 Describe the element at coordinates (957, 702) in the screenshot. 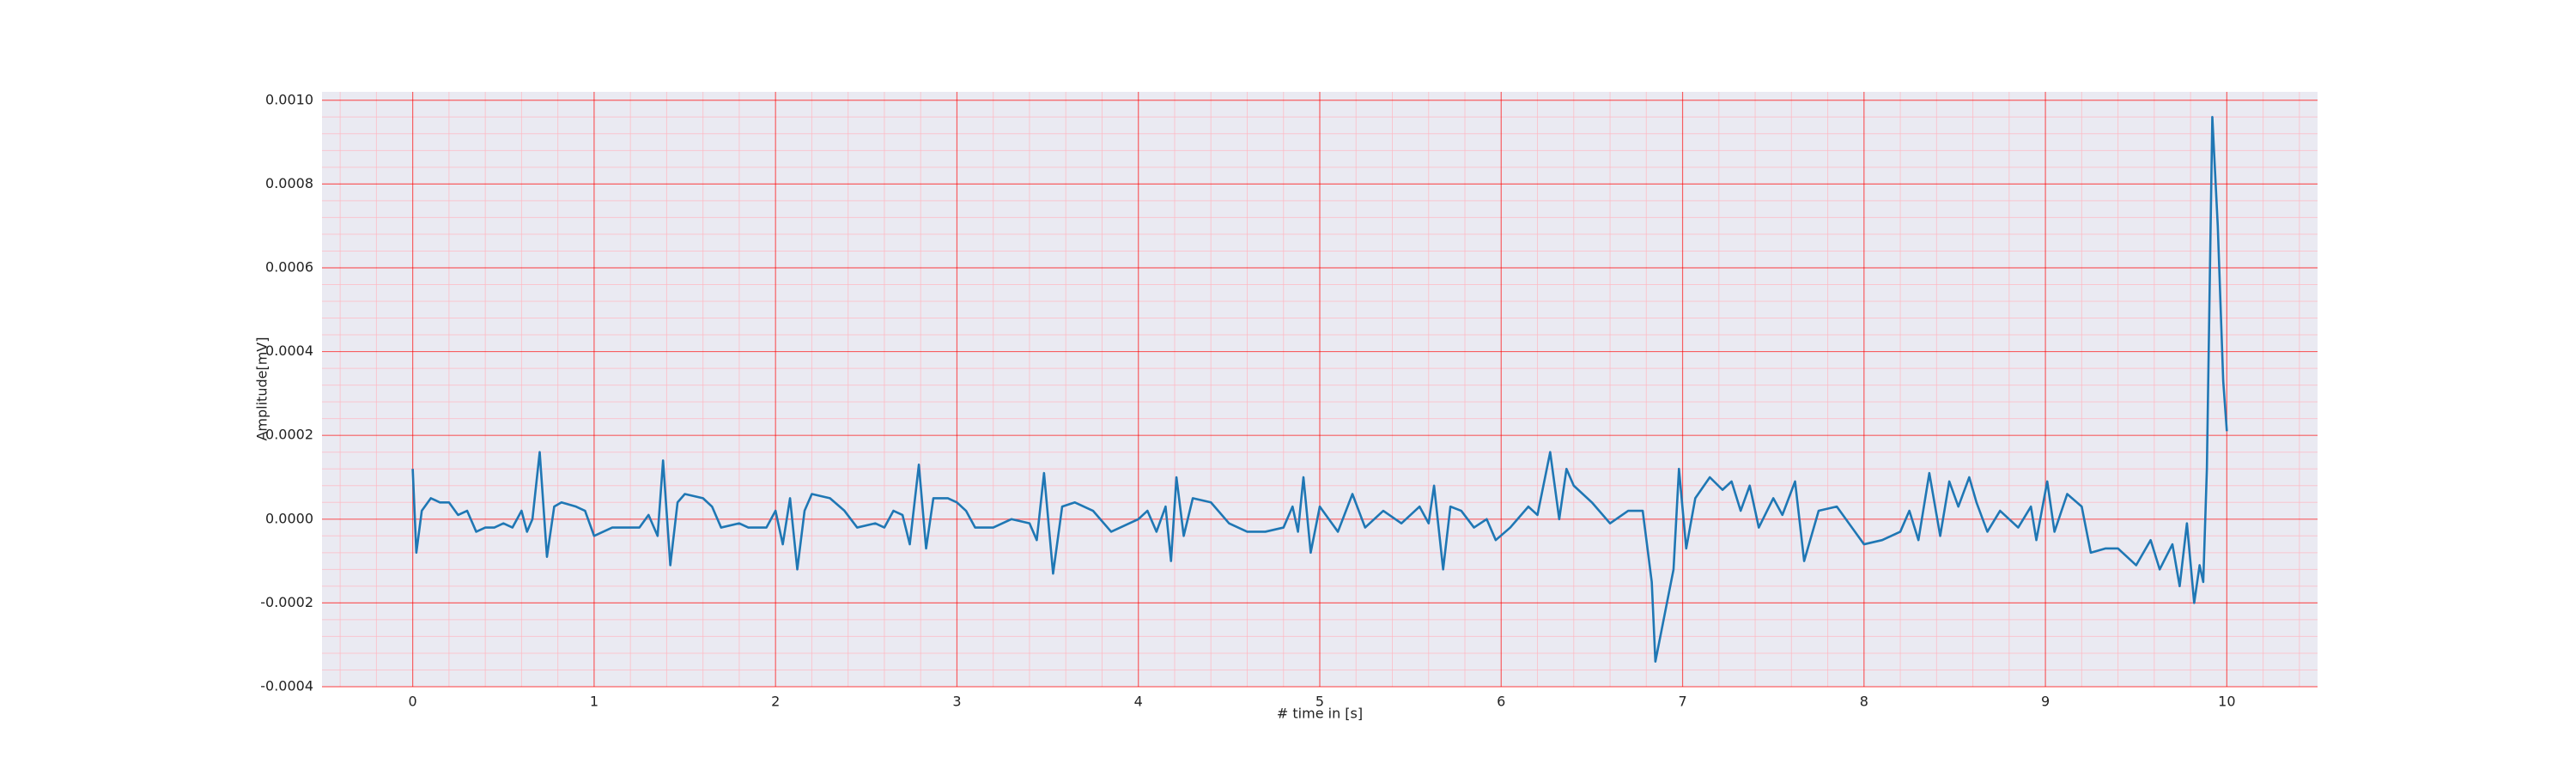

I see `x-tick-label: 3` at that location.